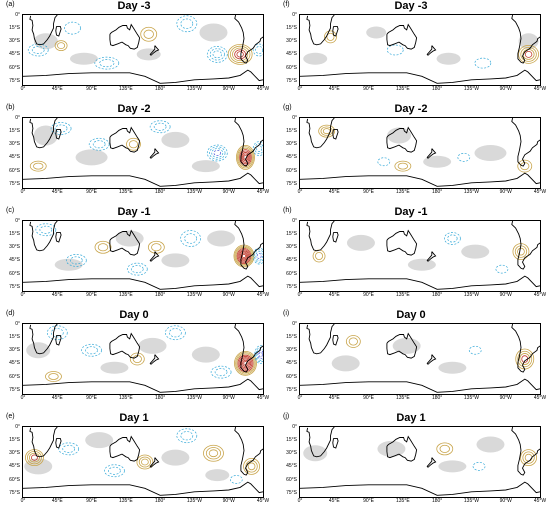 Image resolution: width=550 pixels, height=523 pixels. What do you see at coordinates (14, 440) in the screenshot?
I see `y-tick-label: 15°S` at bounding box center [14, 440].